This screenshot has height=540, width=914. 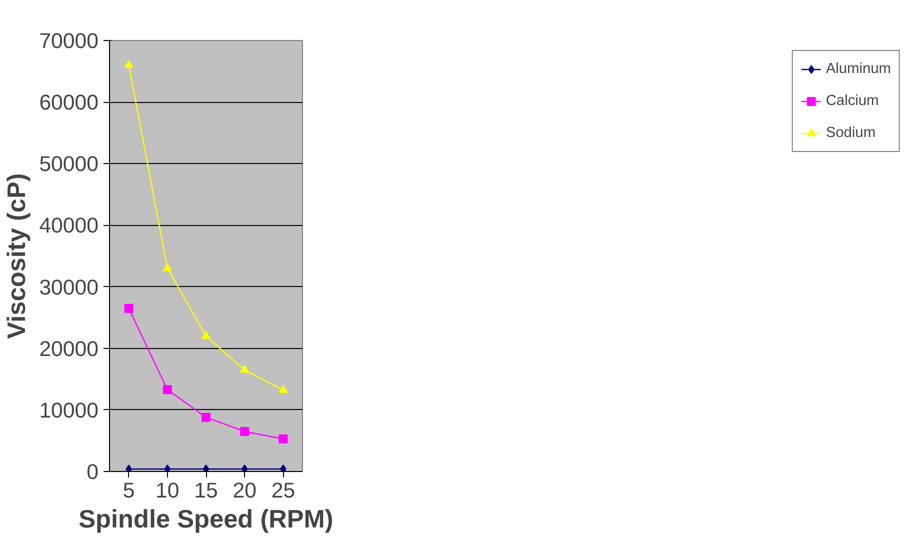 I want to click on y-tick-label: 50000, so click(x=69, y=164).